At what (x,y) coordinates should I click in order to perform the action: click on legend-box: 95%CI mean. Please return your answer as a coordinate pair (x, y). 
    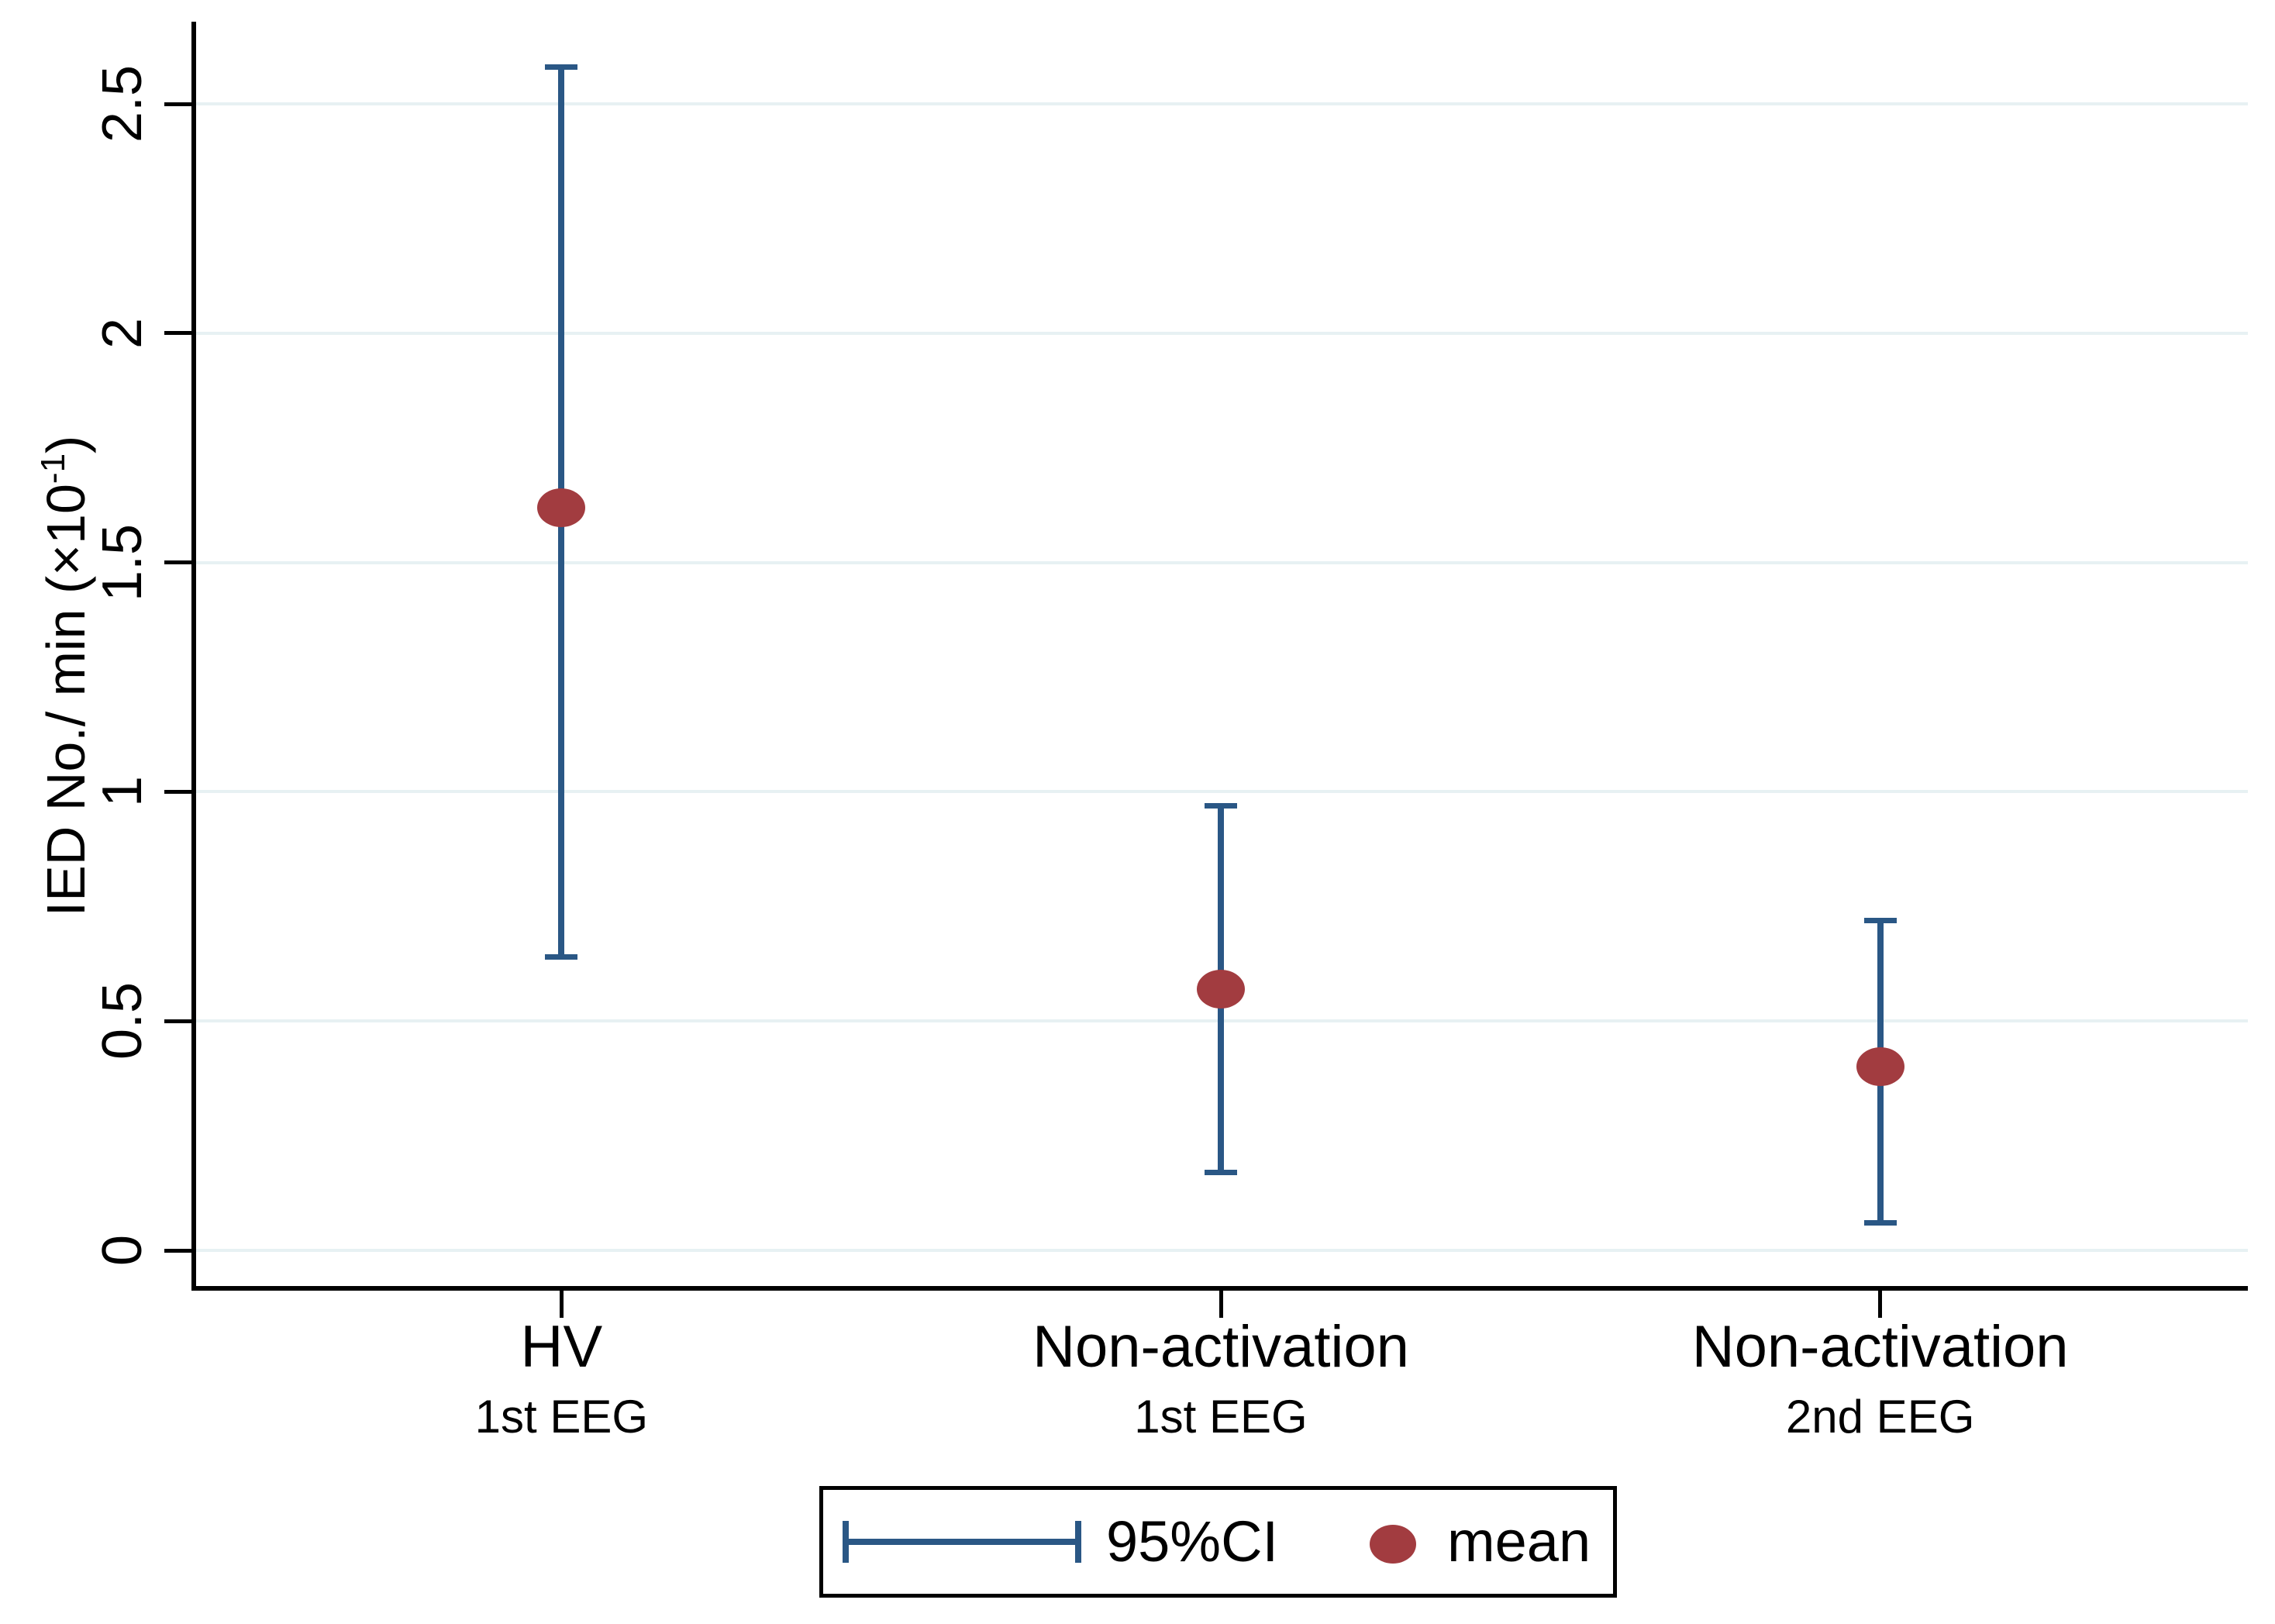
    Looking at the image, I should click on (1218, 1542).